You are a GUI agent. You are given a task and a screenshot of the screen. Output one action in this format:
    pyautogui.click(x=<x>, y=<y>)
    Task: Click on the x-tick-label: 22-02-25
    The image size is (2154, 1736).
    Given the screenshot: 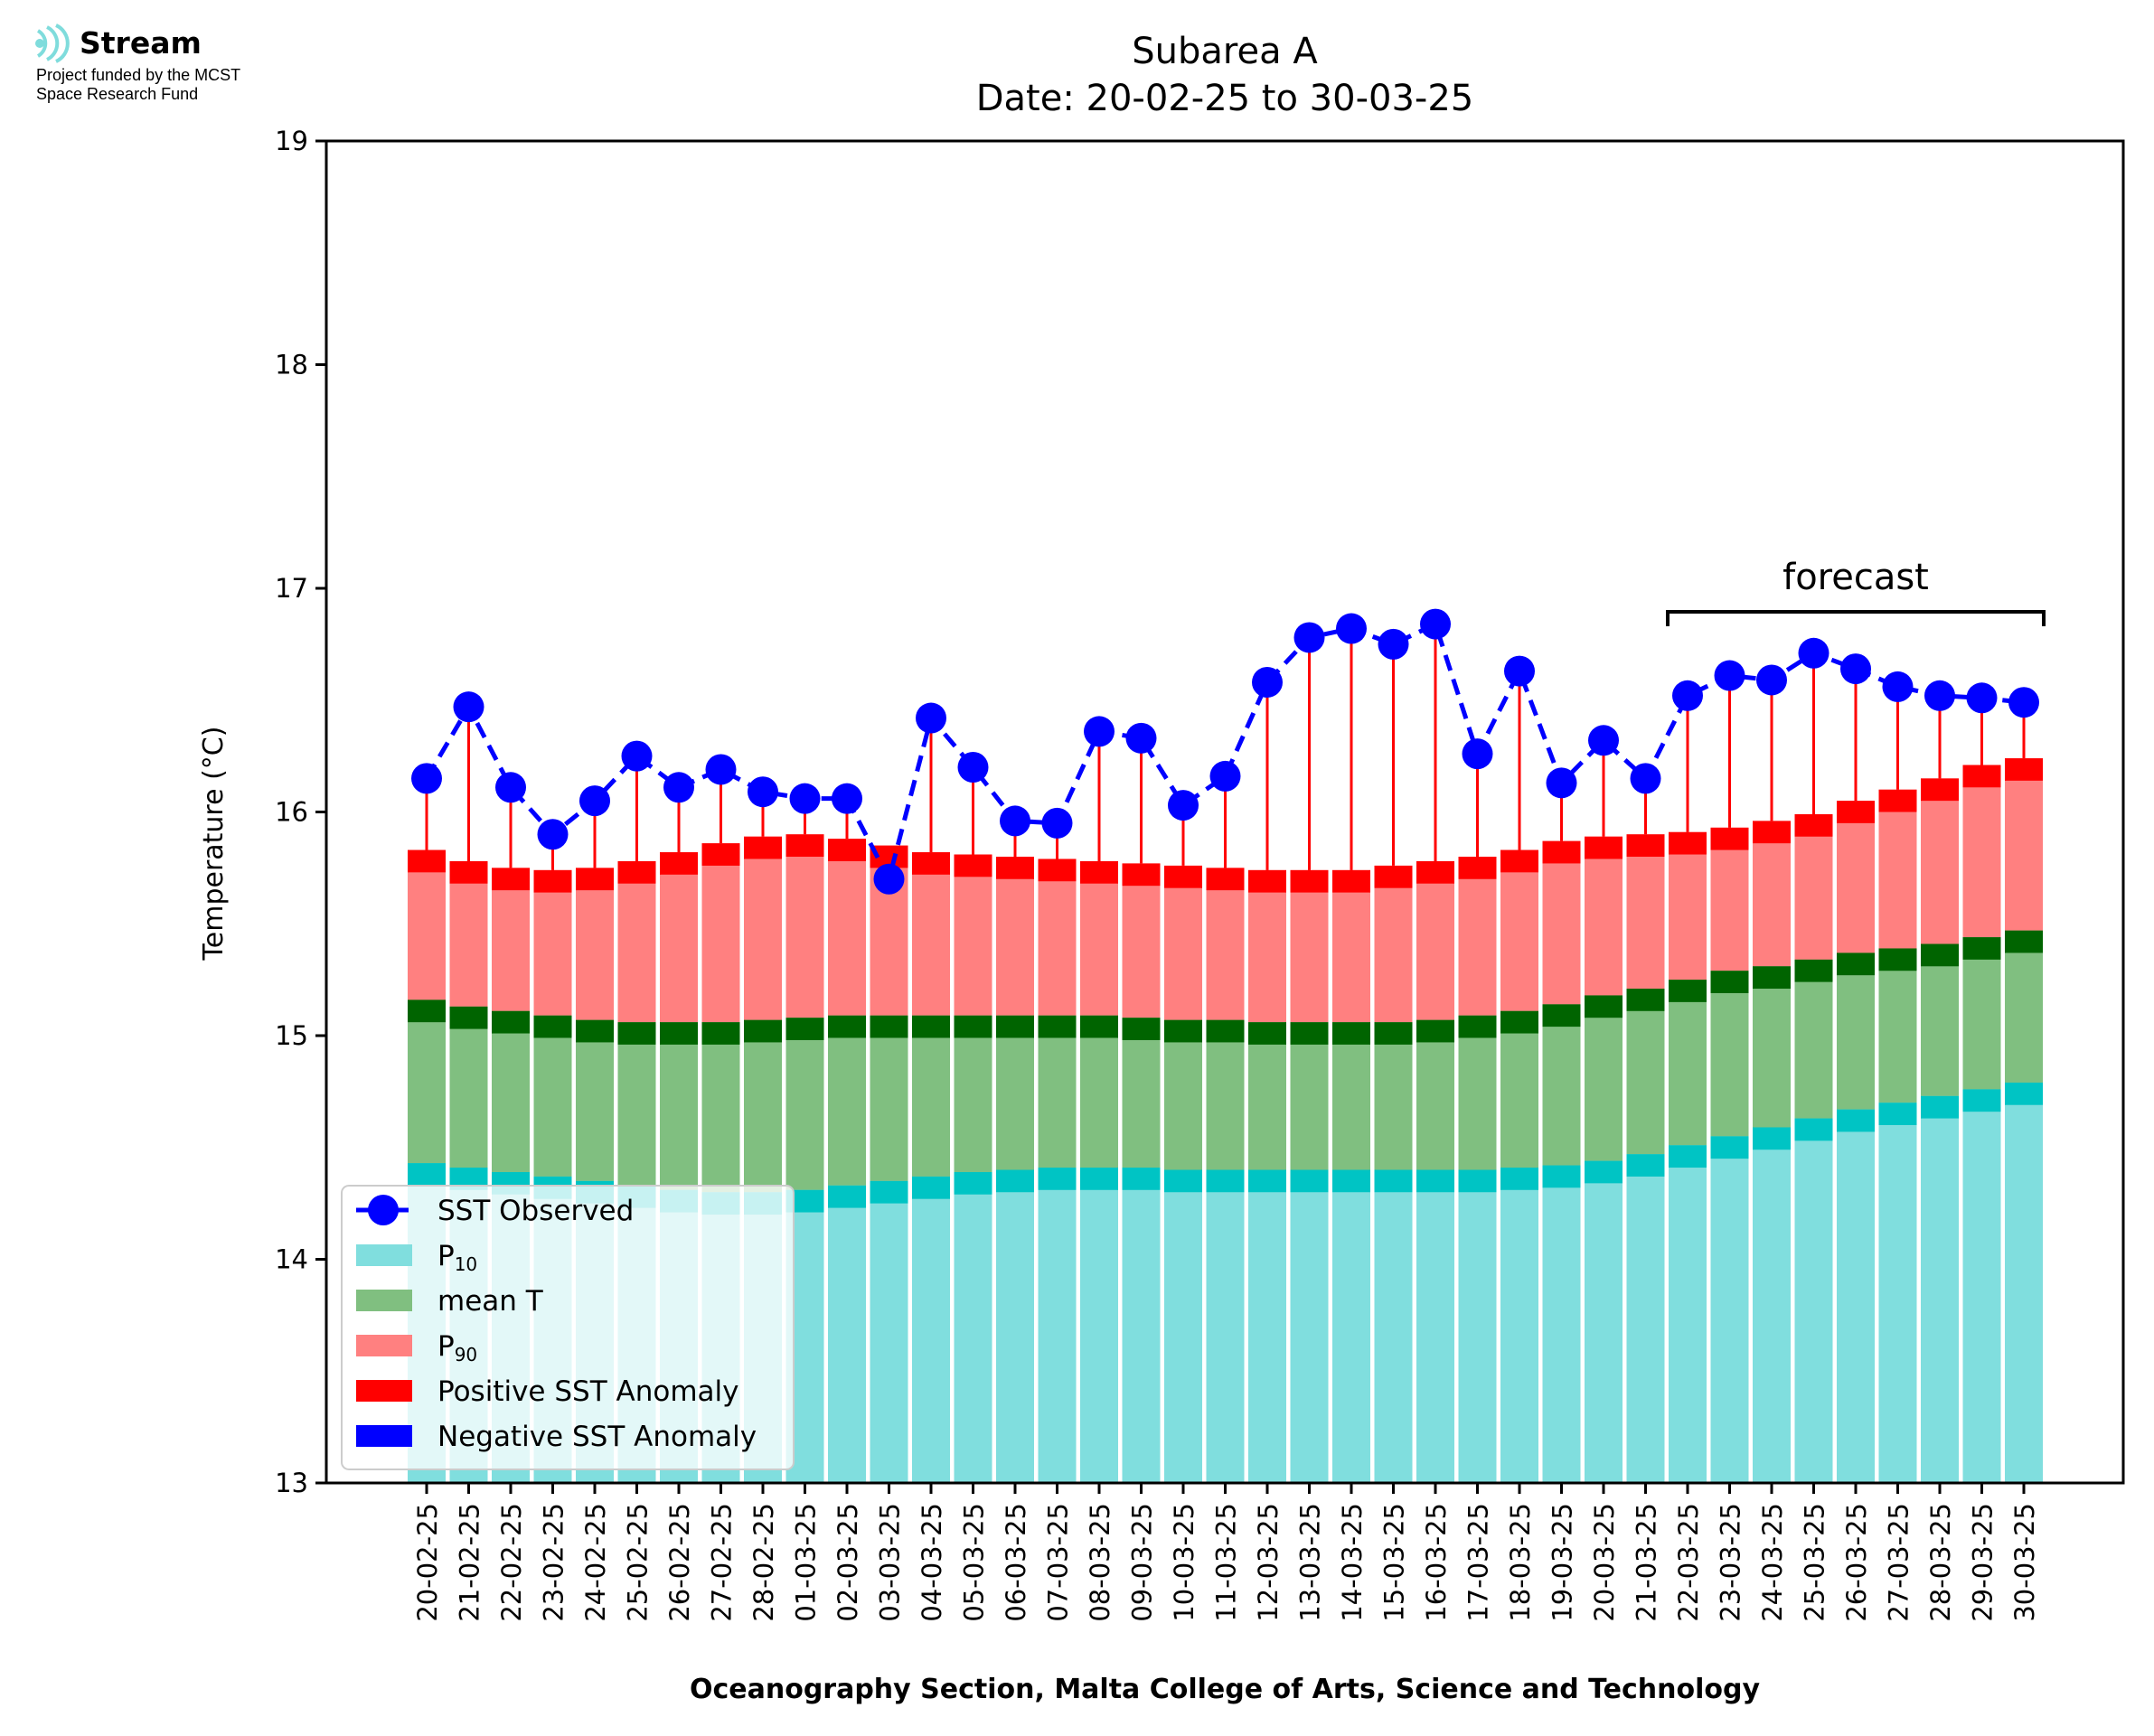 What is the action you would take?
    pyautogui.click(x=511, y=1562)
    